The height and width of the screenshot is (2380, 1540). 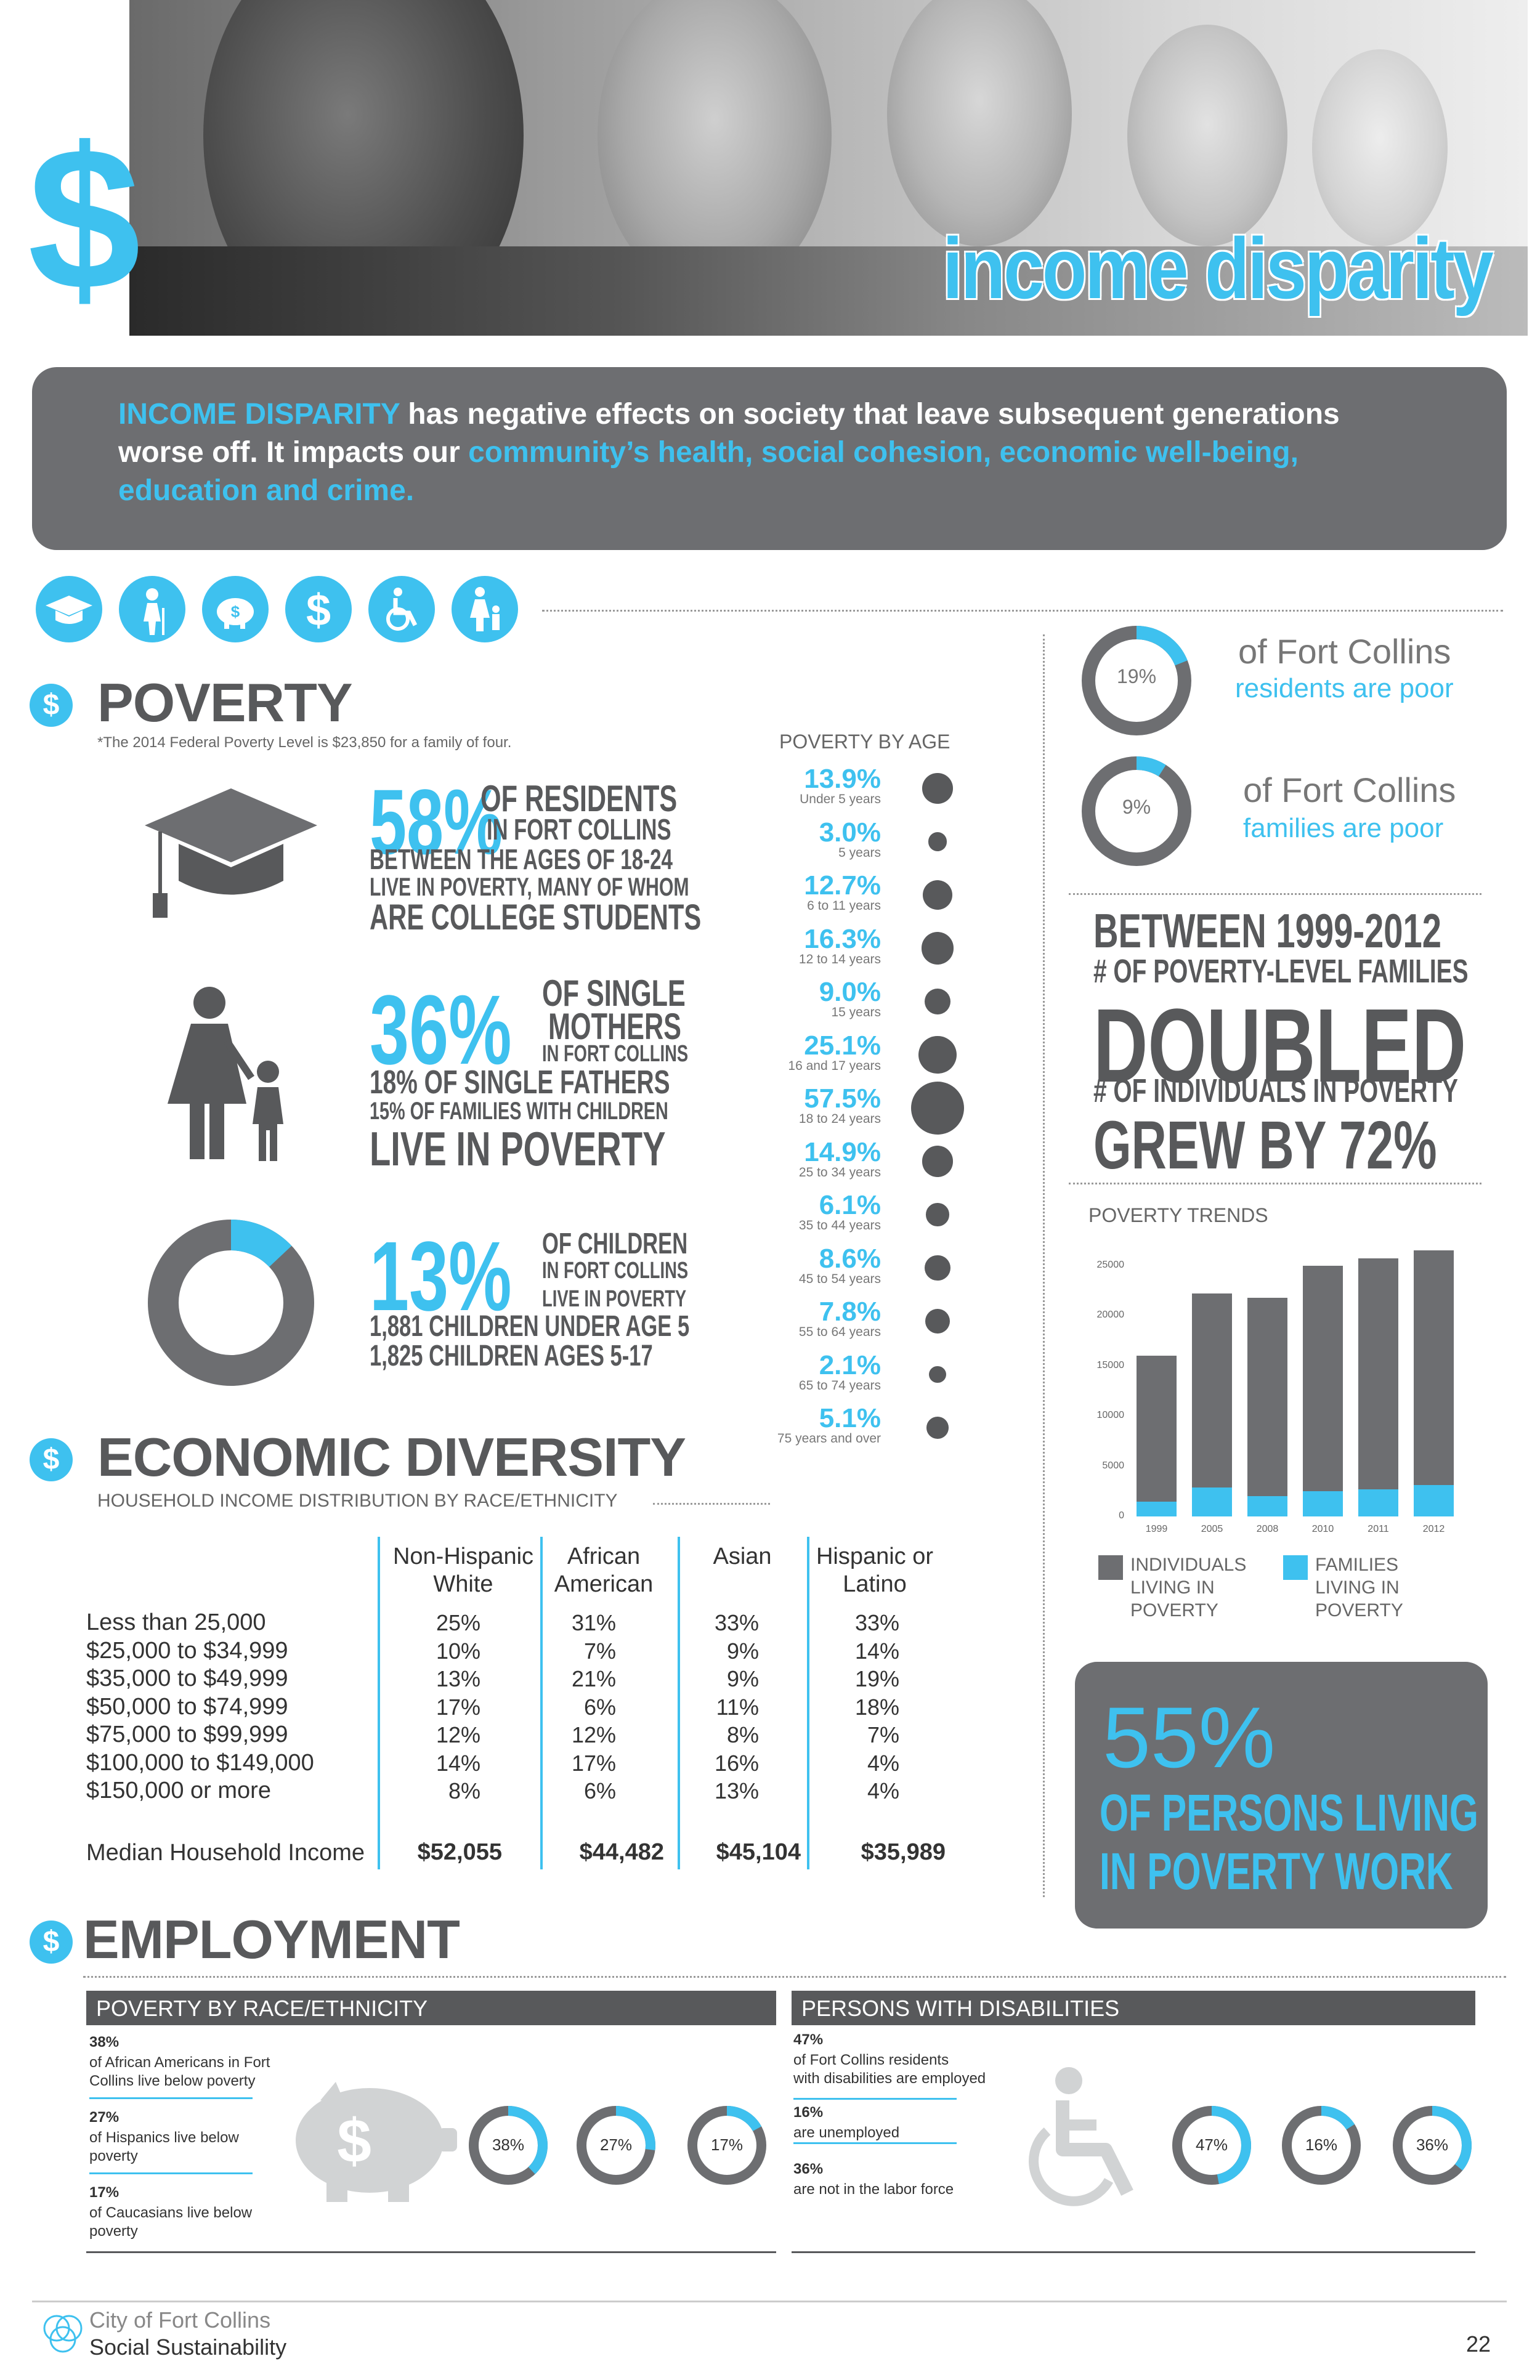 I want to click on dis-ring-0-label: 47%, so click(x=1211, y=2144).